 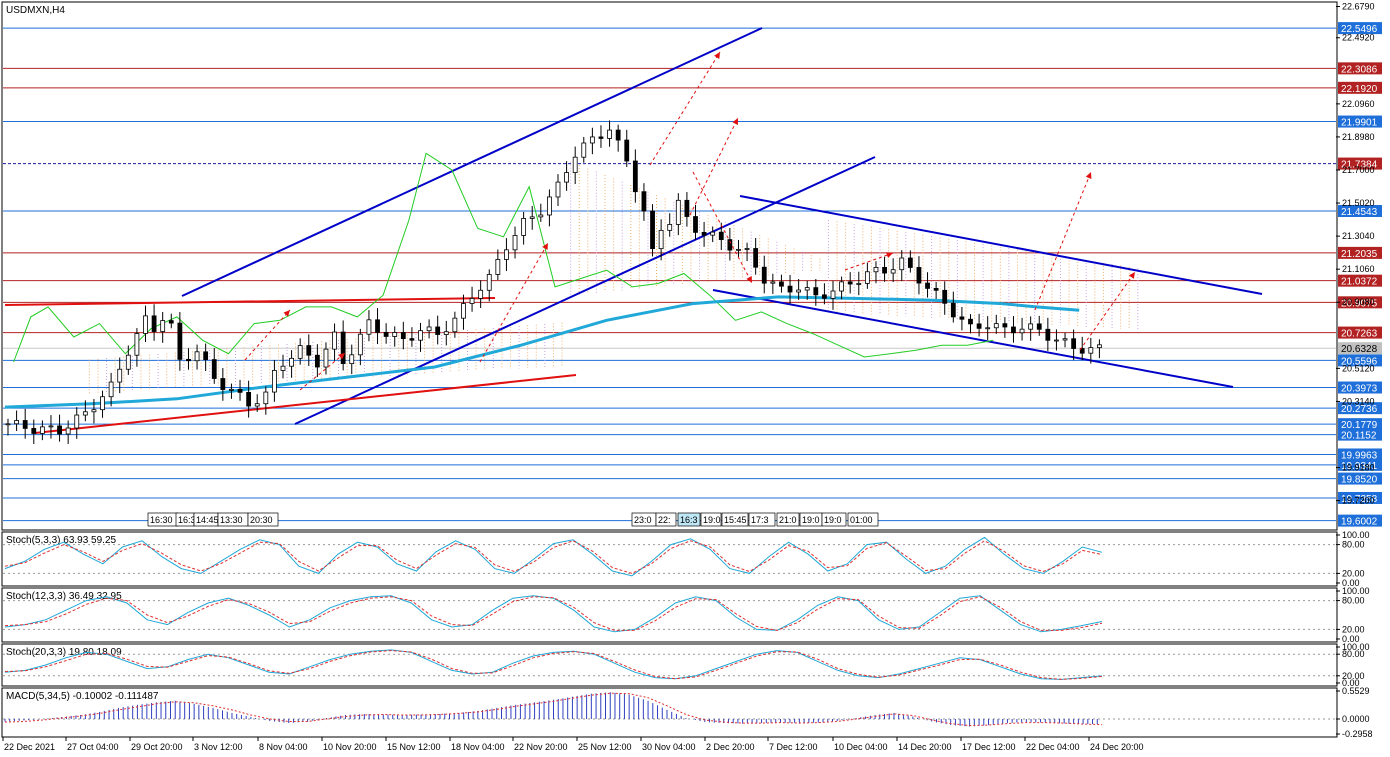 I want to click on projection-arrow, so click(x=714, y=166).